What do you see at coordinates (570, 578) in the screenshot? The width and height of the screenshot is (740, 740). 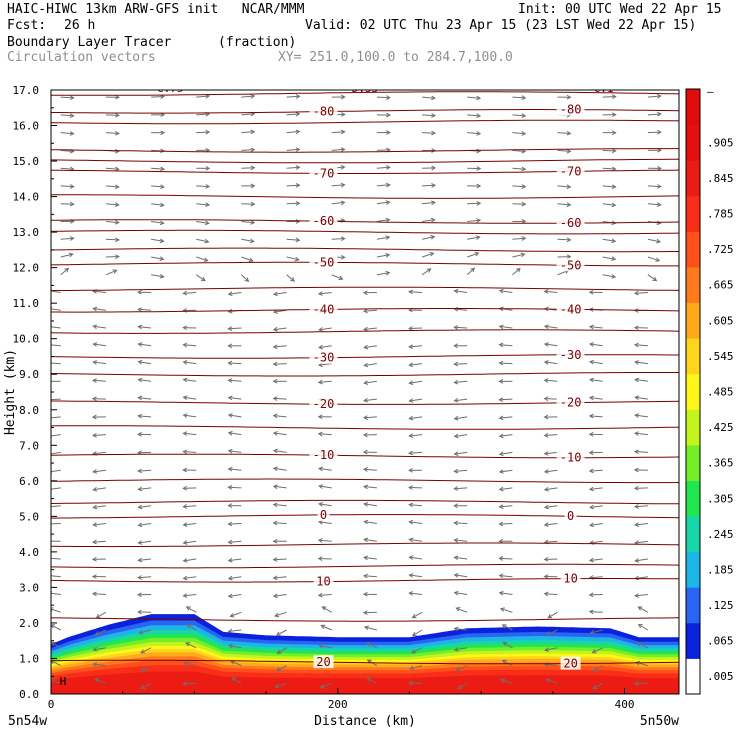 I see `contour-label-bg` at bounding box center [570, 578].